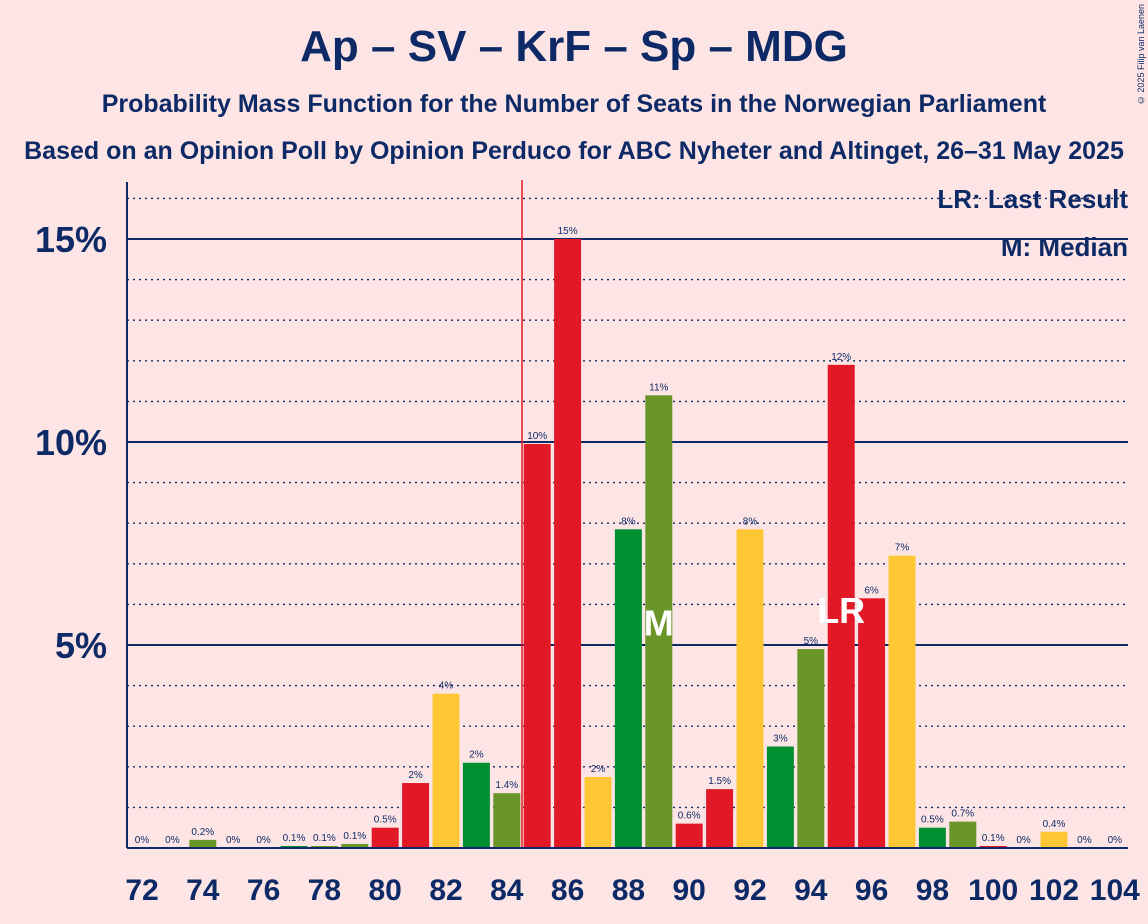 The image size is (1148, 924). What do you see at coordinates (203, 890) in the screenshot?
I see `x-tick-label-74: 74` at bounding box center [203, 890].